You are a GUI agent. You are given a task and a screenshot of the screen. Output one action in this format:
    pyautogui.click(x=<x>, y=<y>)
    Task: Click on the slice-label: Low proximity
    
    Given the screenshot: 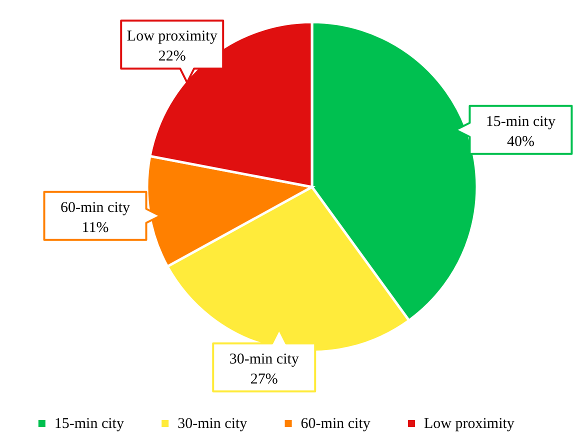 What is the action you would take?
    pyautogui.click(x=172, y=36)
    